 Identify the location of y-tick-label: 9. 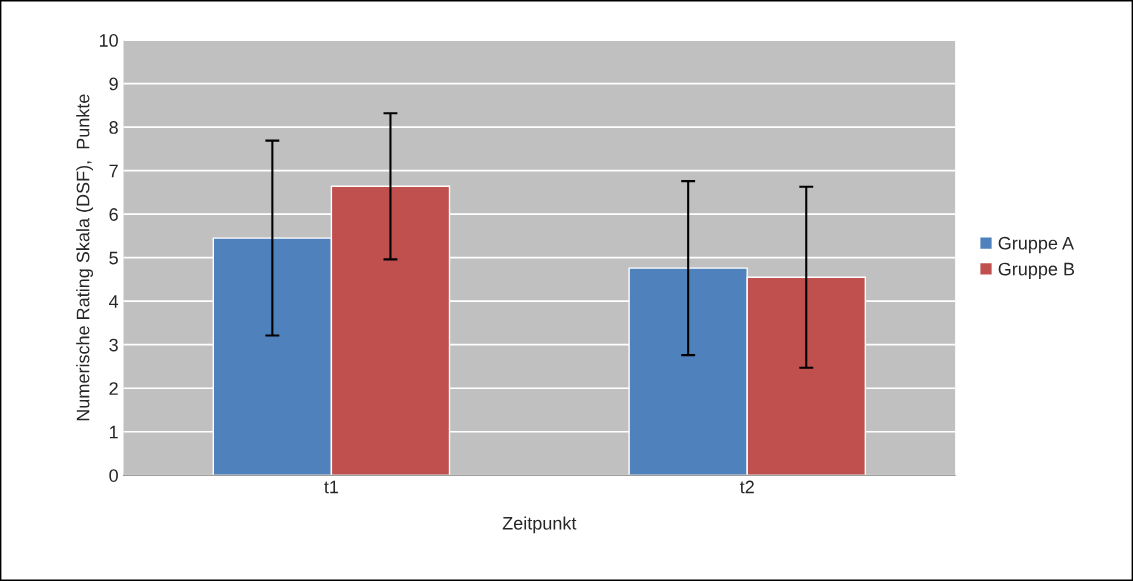
(113, 84).